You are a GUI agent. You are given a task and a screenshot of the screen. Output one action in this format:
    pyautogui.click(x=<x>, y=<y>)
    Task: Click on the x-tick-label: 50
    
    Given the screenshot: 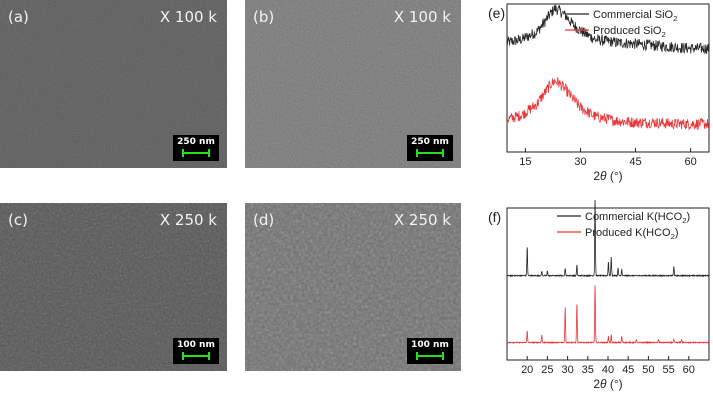 What is the action you would take?
    pyautogui.click(x=648, y=370)
    